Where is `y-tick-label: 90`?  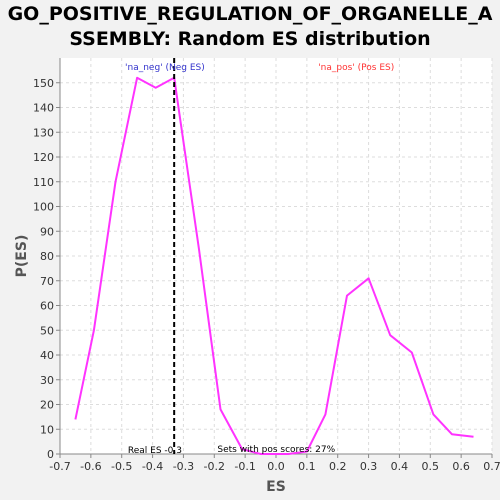
y-tick-label: 90 is located at coordinates (47, 231).